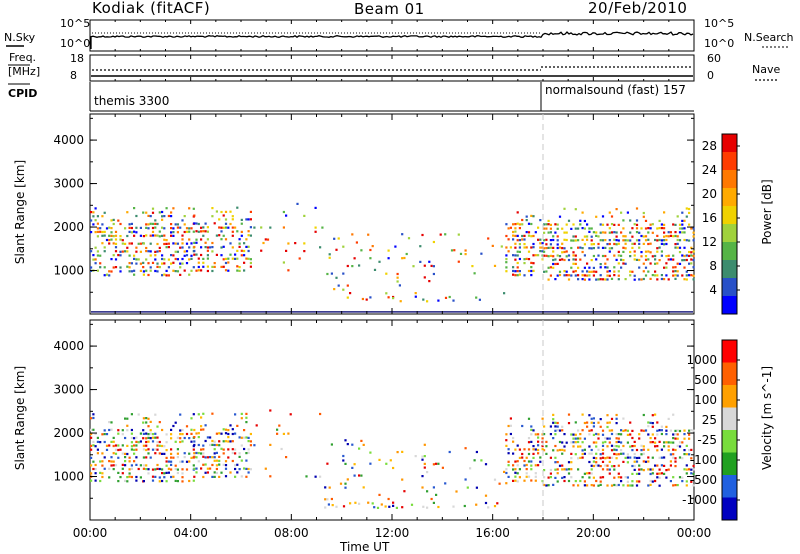 The width and height of the screenshot is (800, 554). I want to click on freq-label: Freq., so click(23, 57).